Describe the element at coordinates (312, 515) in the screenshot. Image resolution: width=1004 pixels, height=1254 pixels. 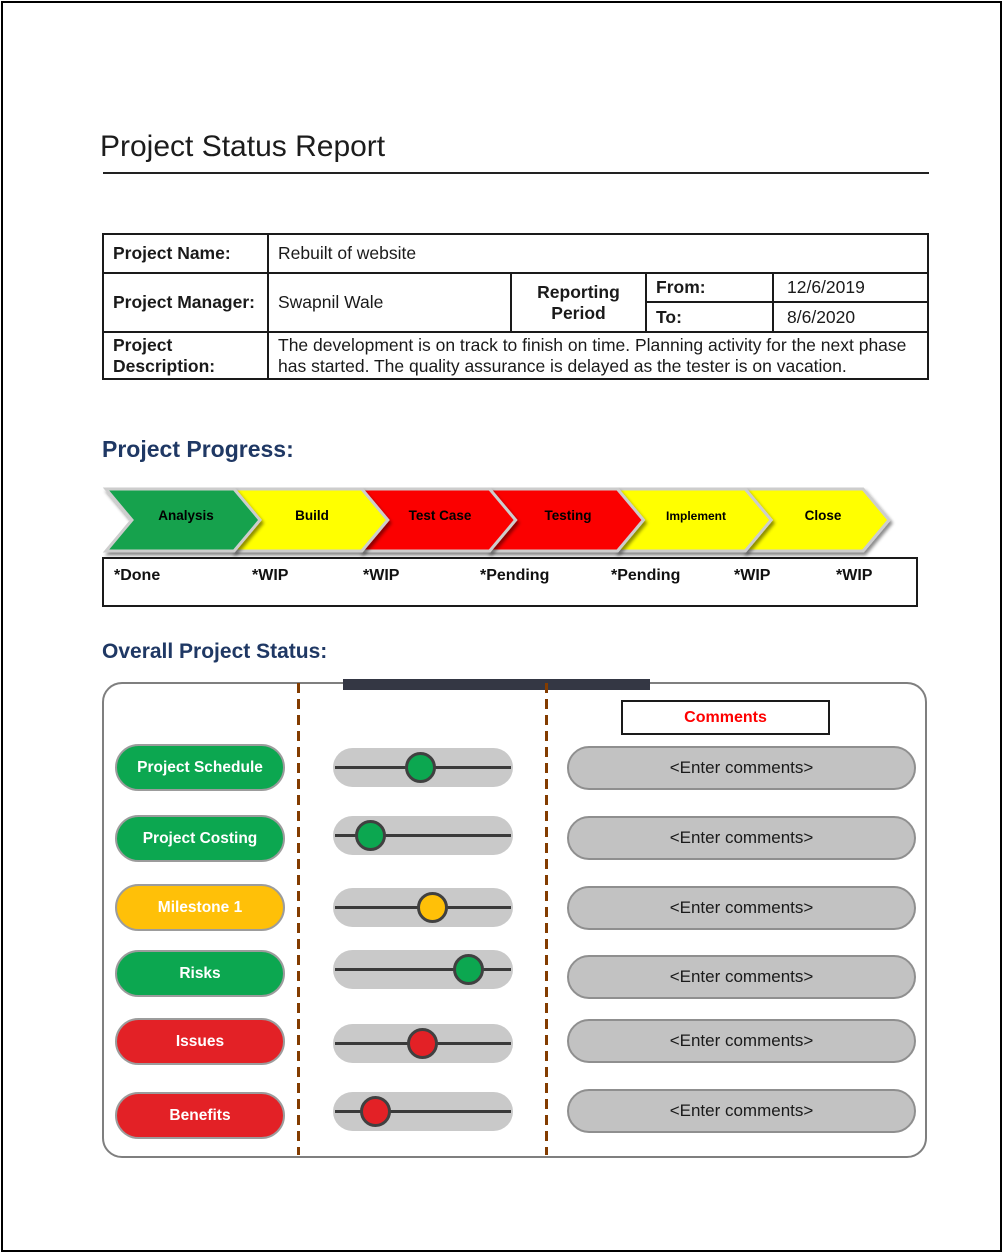
I see `svg-text: Build` at that location.